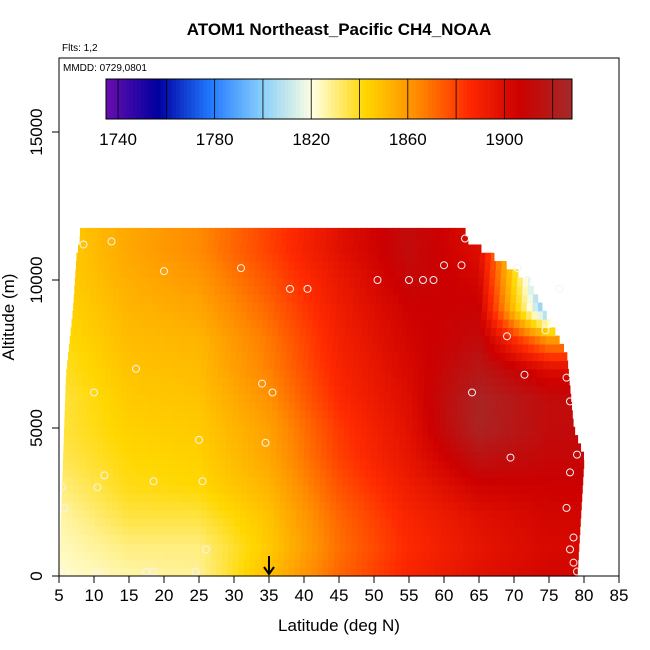  I want to click on y-tick-label: 5000, so click(36, 428).